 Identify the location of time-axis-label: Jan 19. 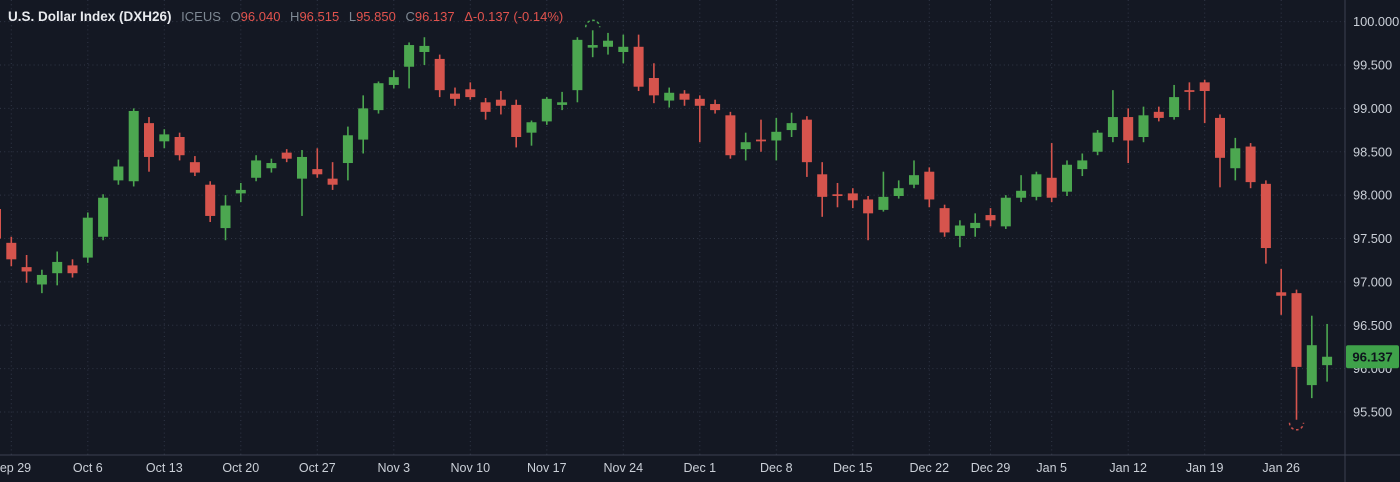
(1205, 468).